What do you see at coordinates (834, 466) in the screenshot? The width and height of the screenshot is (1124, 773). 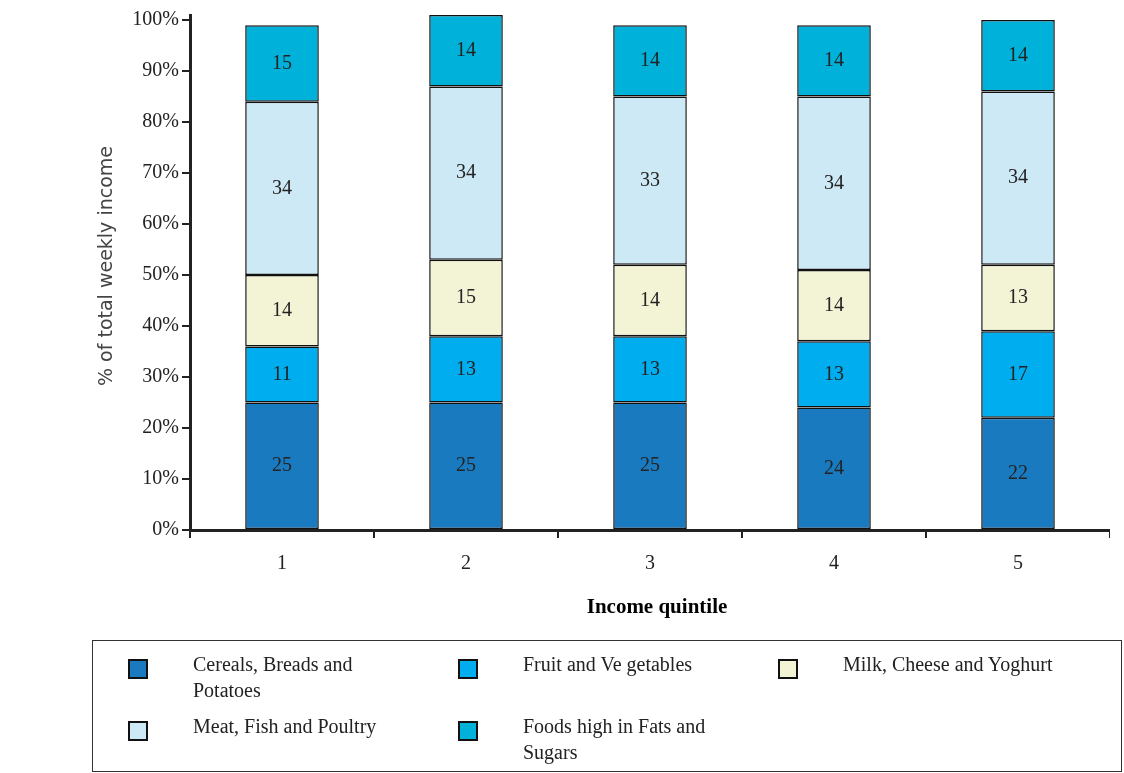 I see `data-label: 24` at bounding box center [834, 466].